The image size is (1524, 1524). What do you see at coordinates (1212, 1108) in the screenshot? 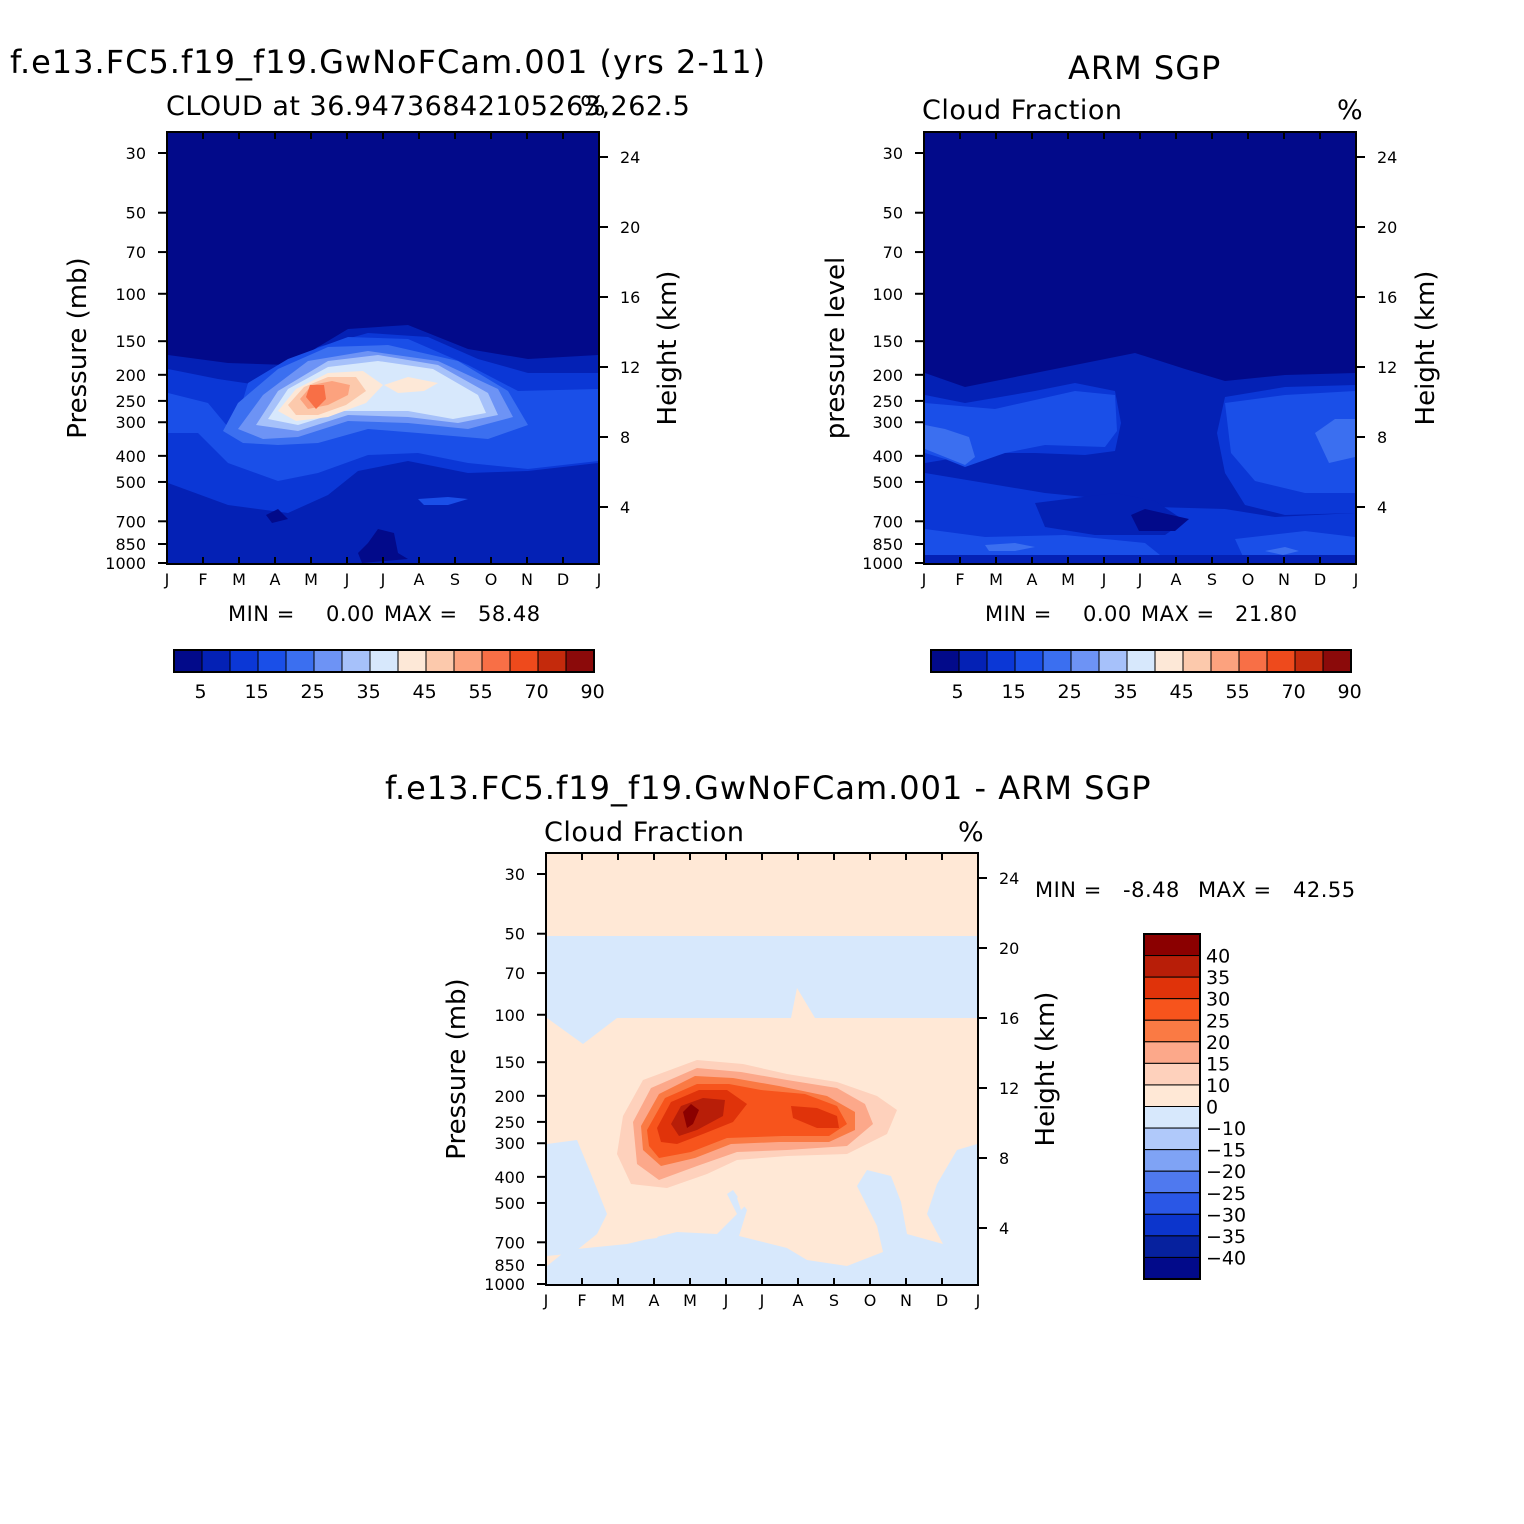
I see `colorbar-label: 0` at bounding box center [1212, 1108].